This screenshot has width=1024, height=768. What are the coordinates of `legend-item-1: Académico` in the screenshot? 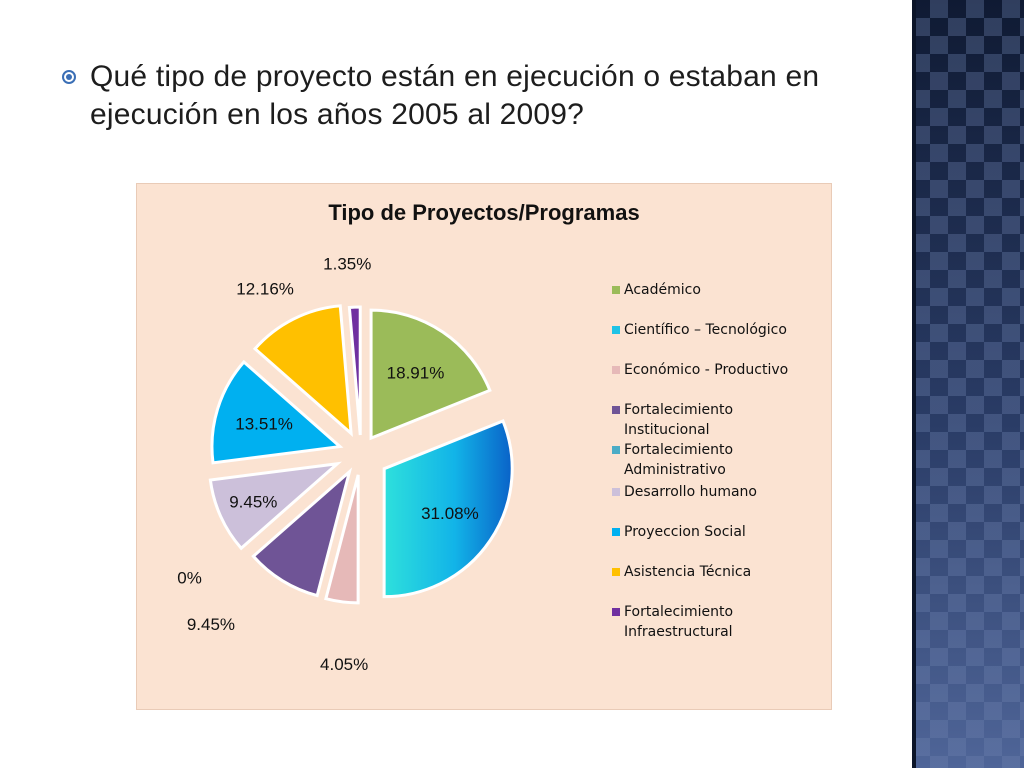 It's located at (713, 290).